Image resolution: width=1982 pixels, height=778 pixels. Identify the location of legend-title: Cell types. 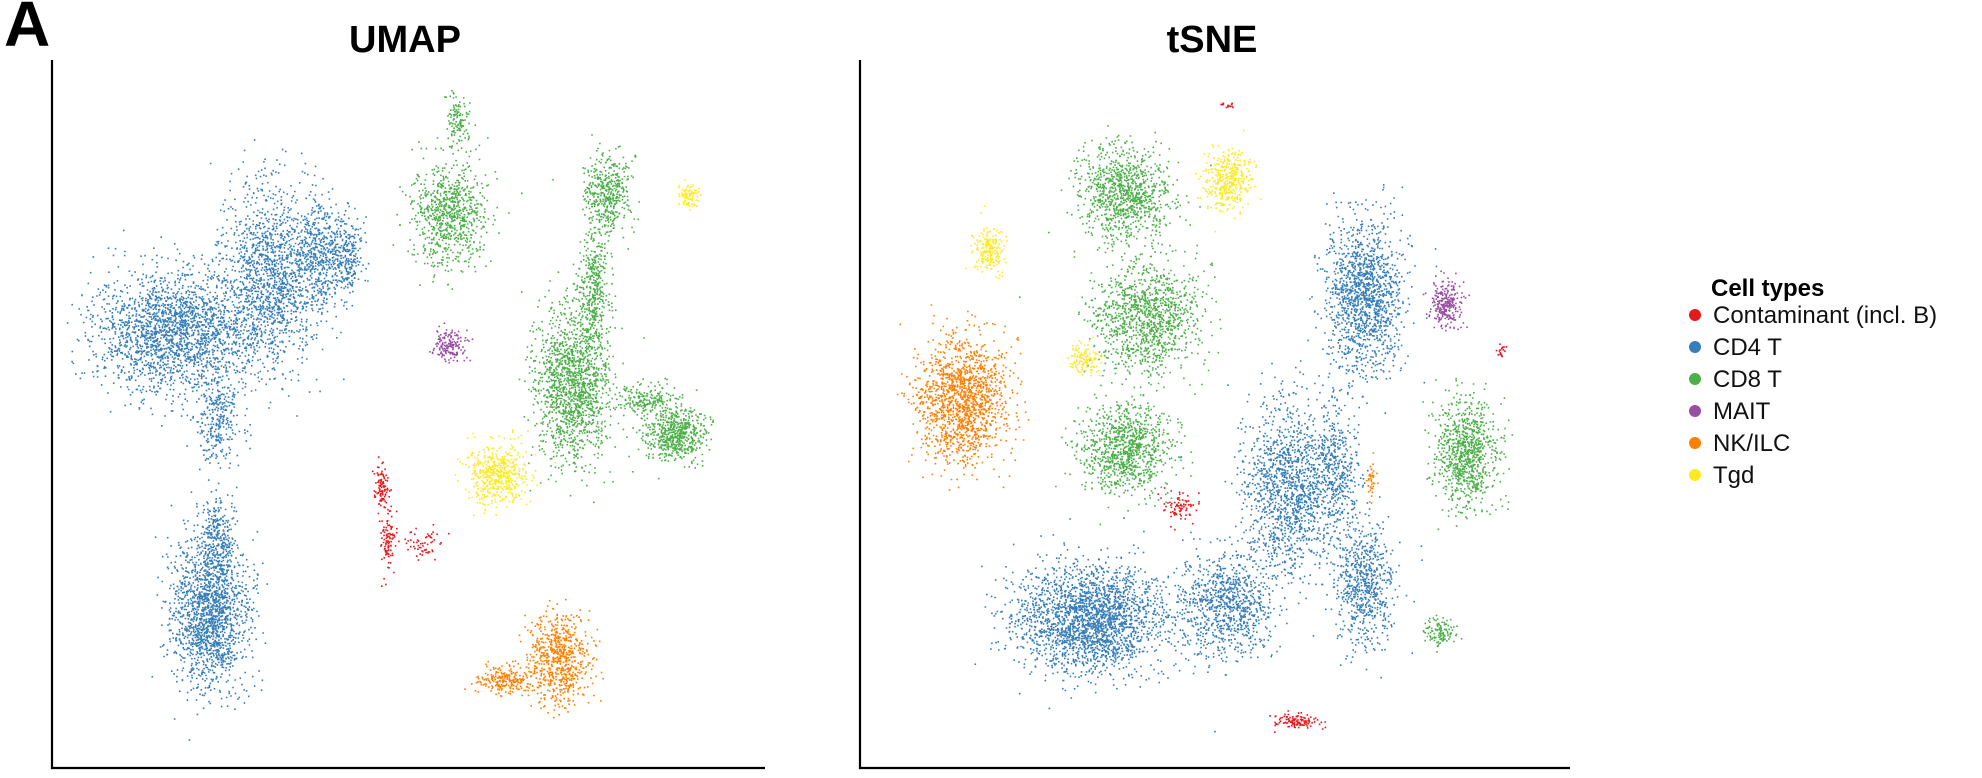
(1767, 288).